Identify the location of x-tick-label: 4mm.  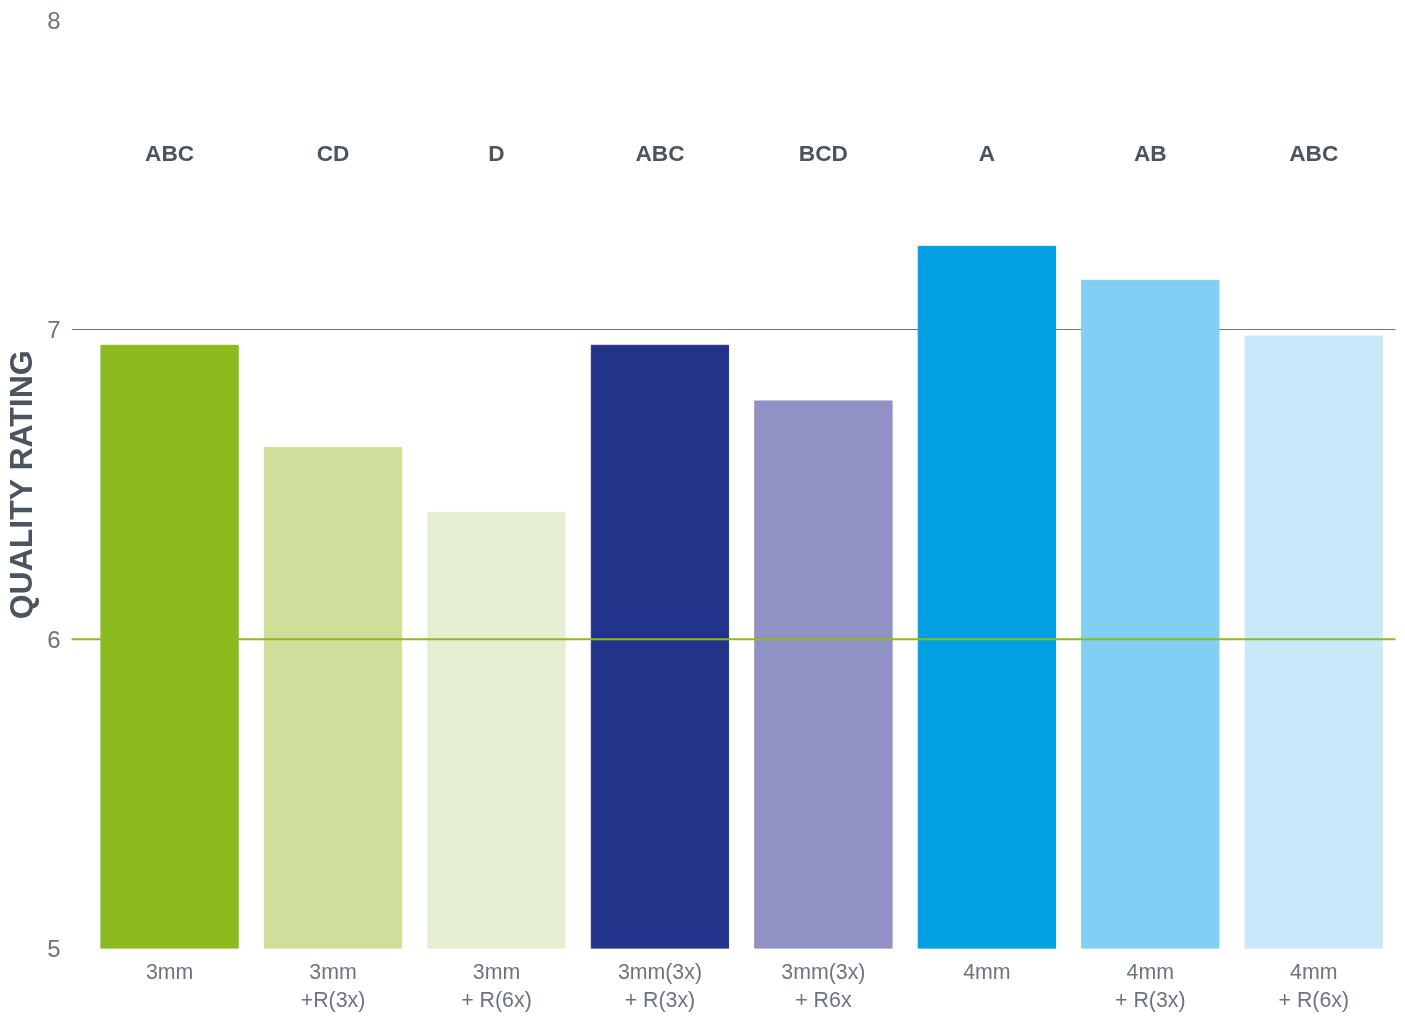
(987, 971).